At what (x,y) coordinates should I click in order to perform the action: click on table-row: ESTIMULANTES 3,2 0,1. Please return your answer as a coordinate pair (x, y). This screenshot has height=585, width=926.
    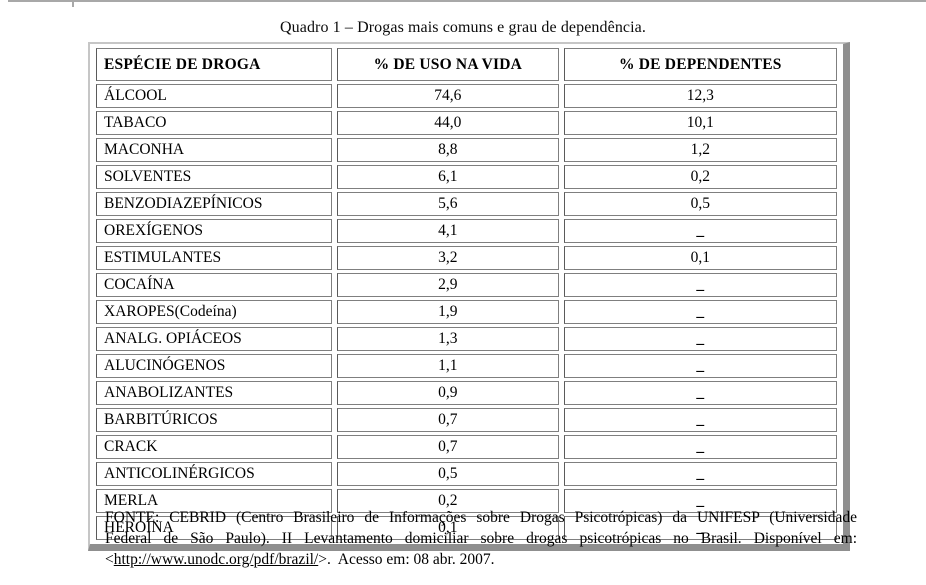
    Looking at the image, I should click on (466, 258).